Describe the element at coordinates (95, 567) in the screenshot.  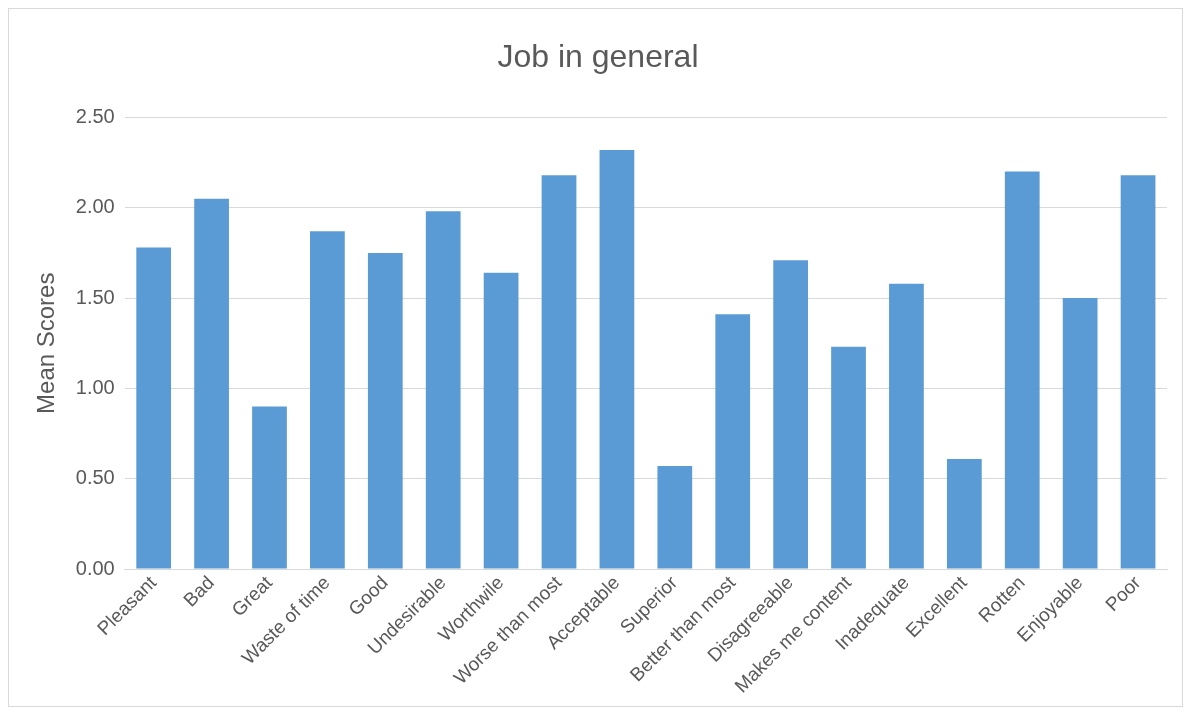
I see `y-tick-label: 0.00` at that location.